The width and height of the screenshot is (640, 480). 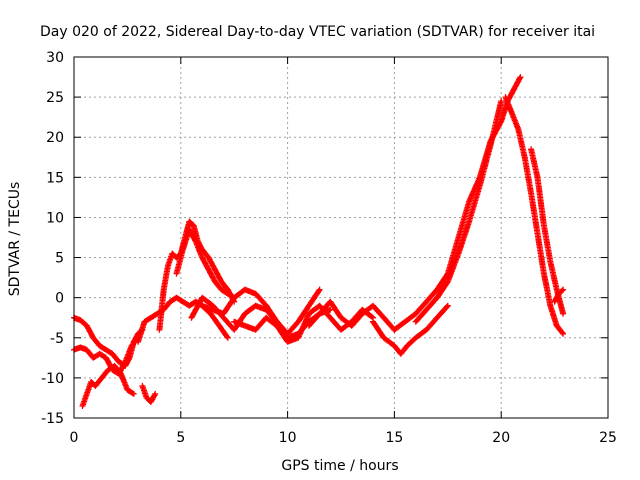 I want to click on y-tick-label: 15, so click(x=55, y=178).